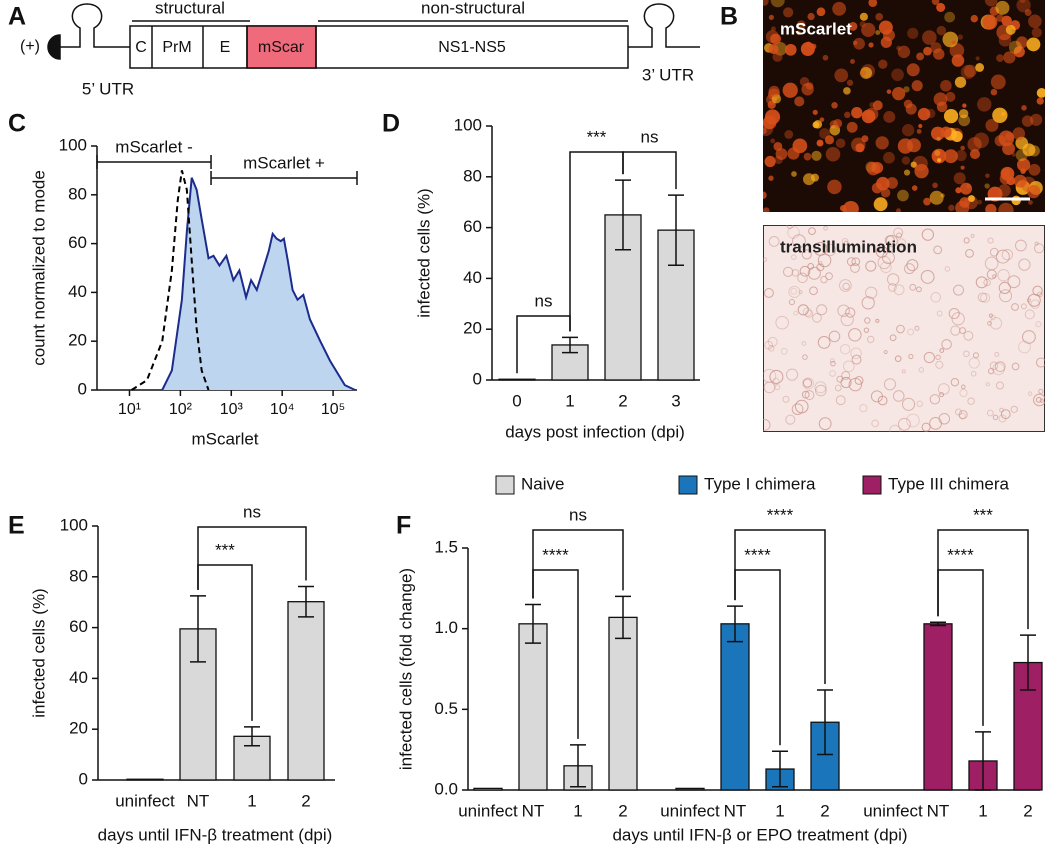  What do you see at coordinates (735, 810) in the screenshot?
I see `x-tick-label: NT` at bounding box center [735, 810].